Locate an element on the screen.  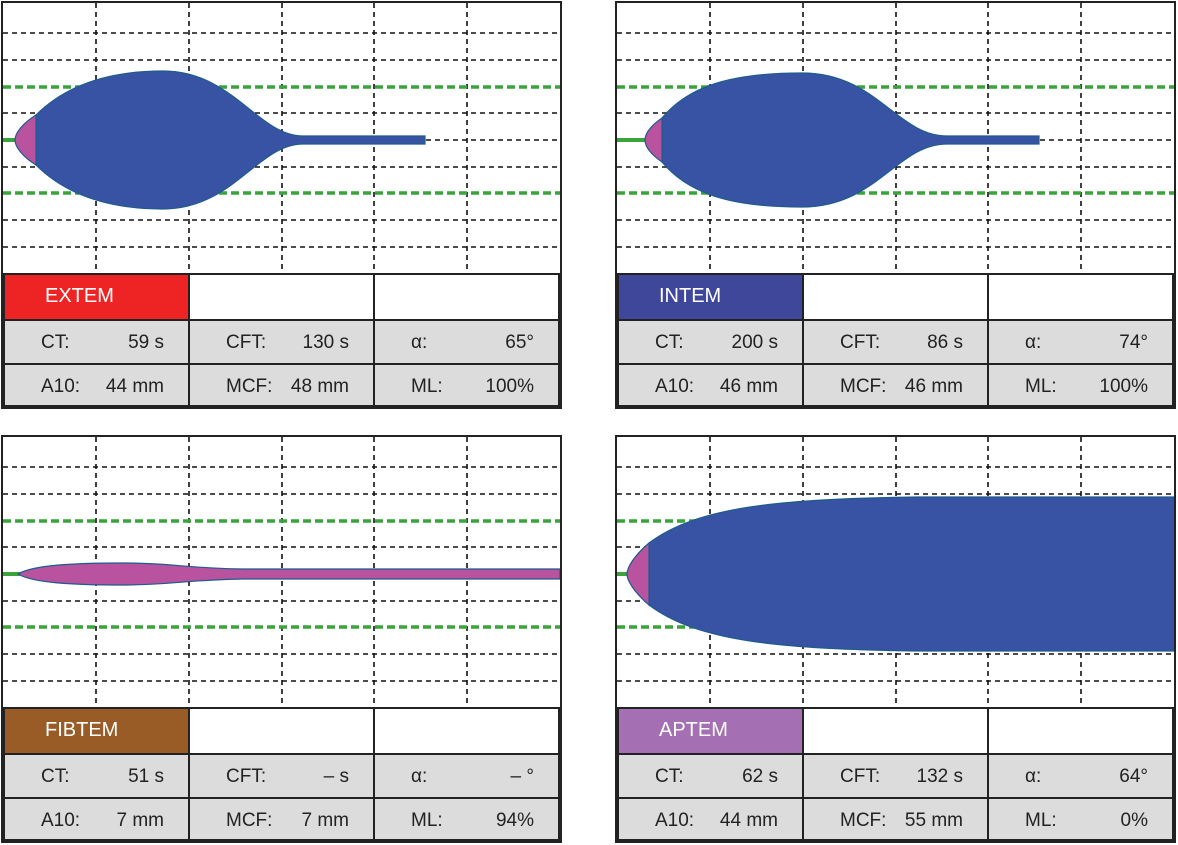
parameter-value: 62 s is located at coordinates (760, 776).